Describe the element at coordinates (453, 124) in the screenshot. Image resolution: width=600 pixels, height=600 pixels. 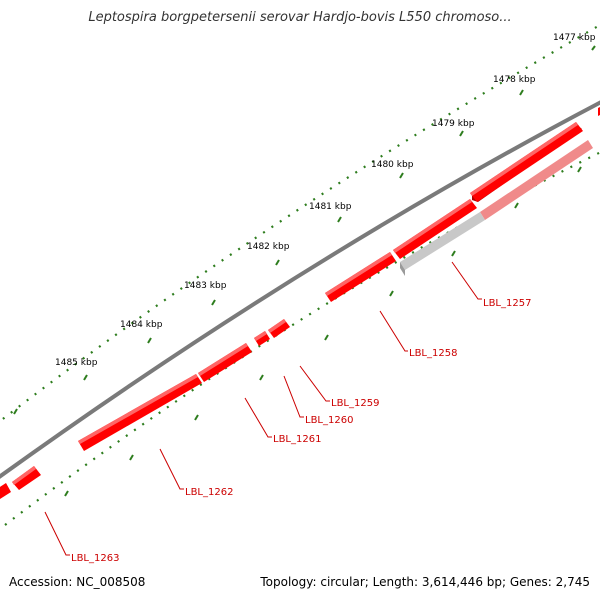
I see `tick-label: 1479 kbp` at that location.